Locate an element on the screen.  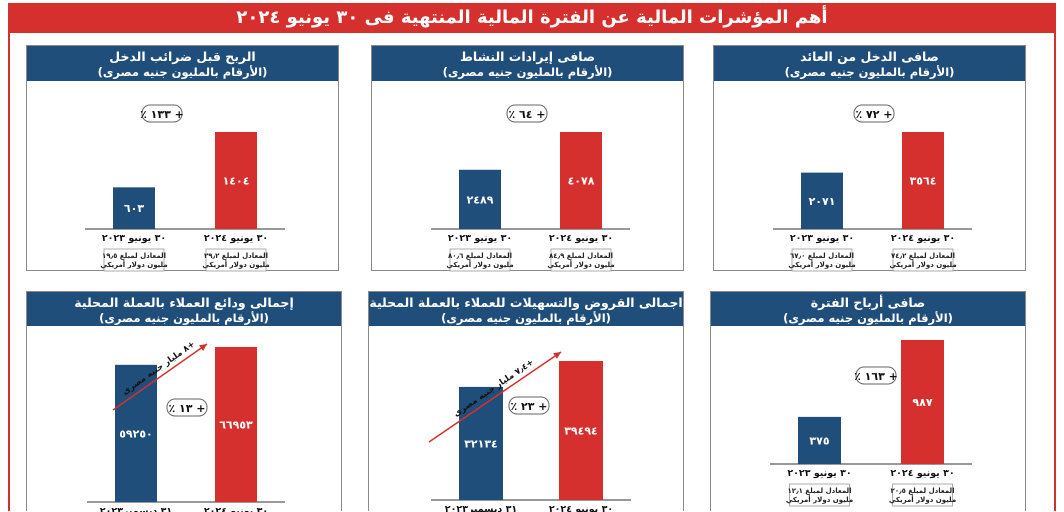
usd-equivalent-line: المعادل لمبلغ ٨٤٫٩ is located at coordinates (581, 256).